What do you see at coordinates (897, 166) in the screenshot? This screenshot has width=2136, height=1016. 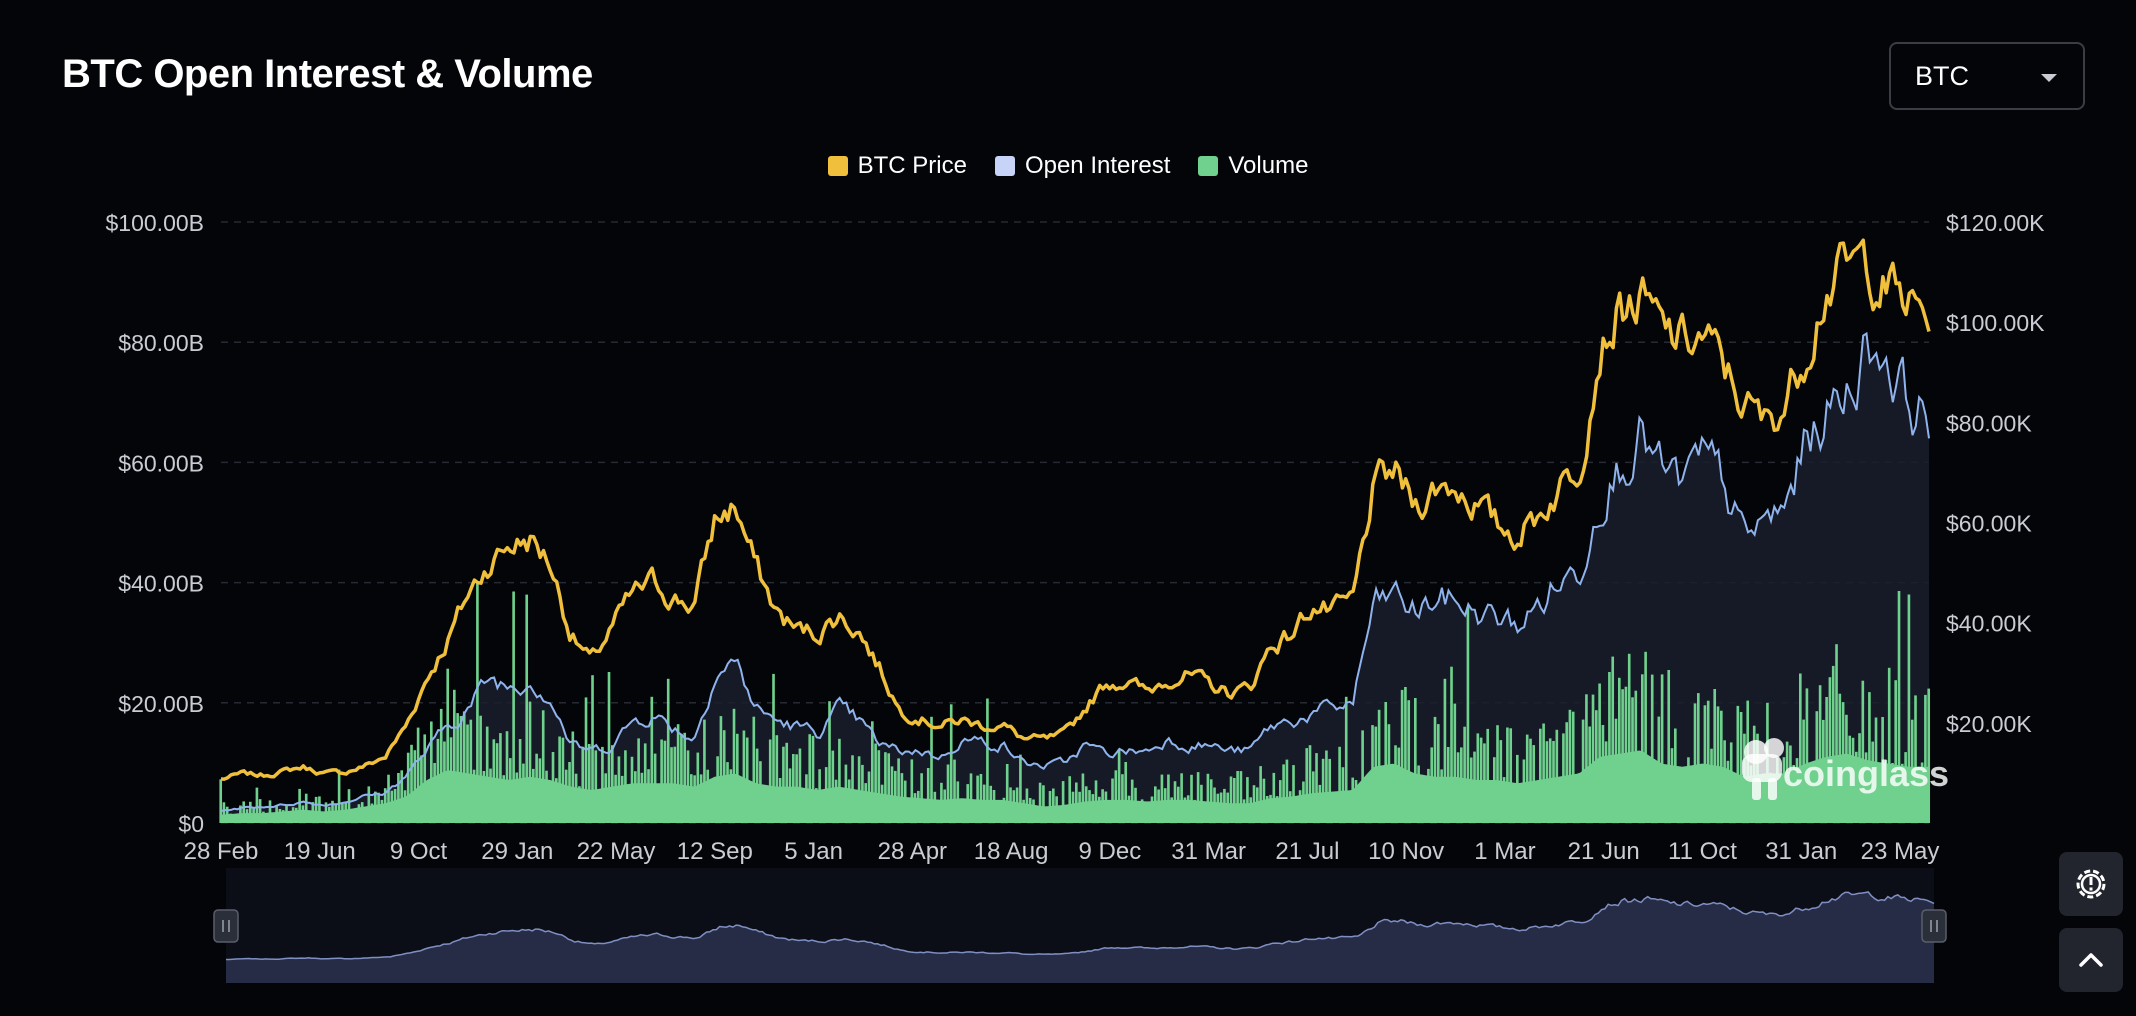 I see `legend-item-btc-price: BTC Price` at bounding box center [897, 166].